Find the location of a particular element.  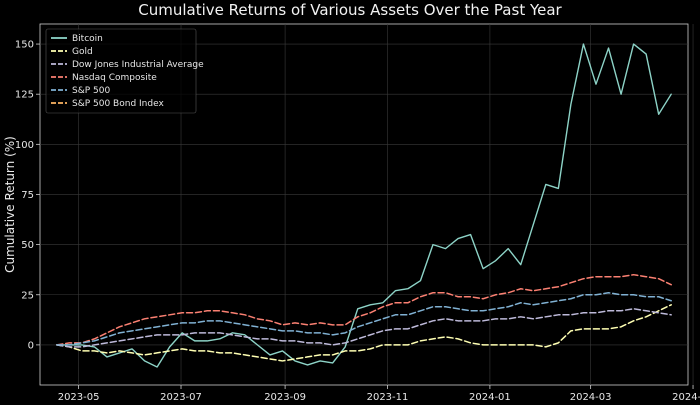

x-tick-label: 2023-05 is located at coordinates (79, 397).